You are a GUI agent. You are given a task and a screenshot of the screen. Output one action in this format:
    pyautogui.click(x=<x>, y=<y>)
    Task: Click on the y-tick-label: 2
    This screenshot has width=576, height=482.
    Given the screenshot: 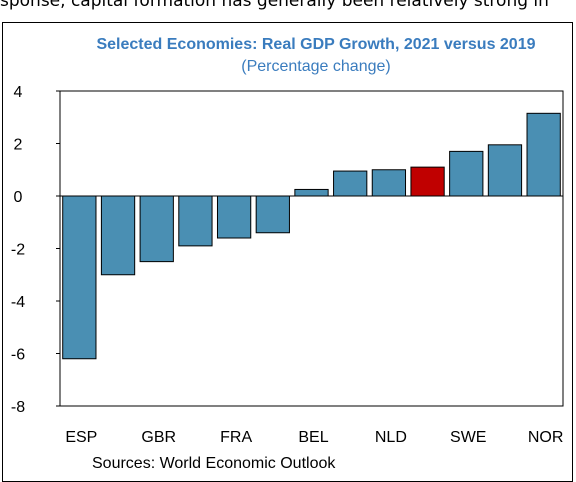 What is the action you would take?
    pyautogui.click(x=18, y=145)
    